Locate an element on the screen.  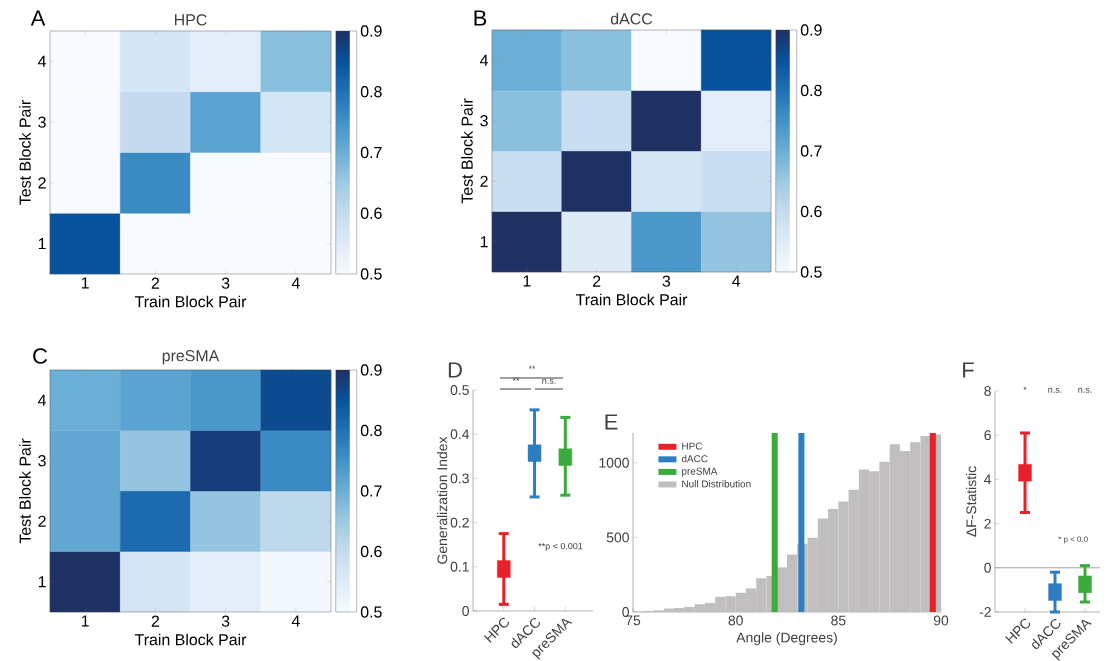
y-axis-title: Generalization Index is located at coordinates (442, 500).